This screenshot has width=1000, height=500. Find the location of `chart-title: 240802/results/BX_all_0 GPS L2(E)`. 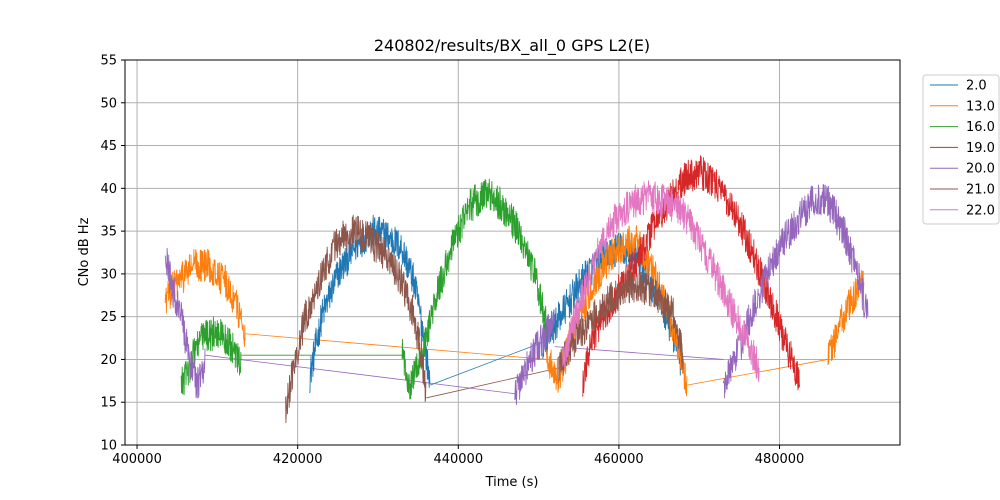

chart-title: 240802/results/BX_all_0 GPS L2(E) is located at coordinates (512, 46).